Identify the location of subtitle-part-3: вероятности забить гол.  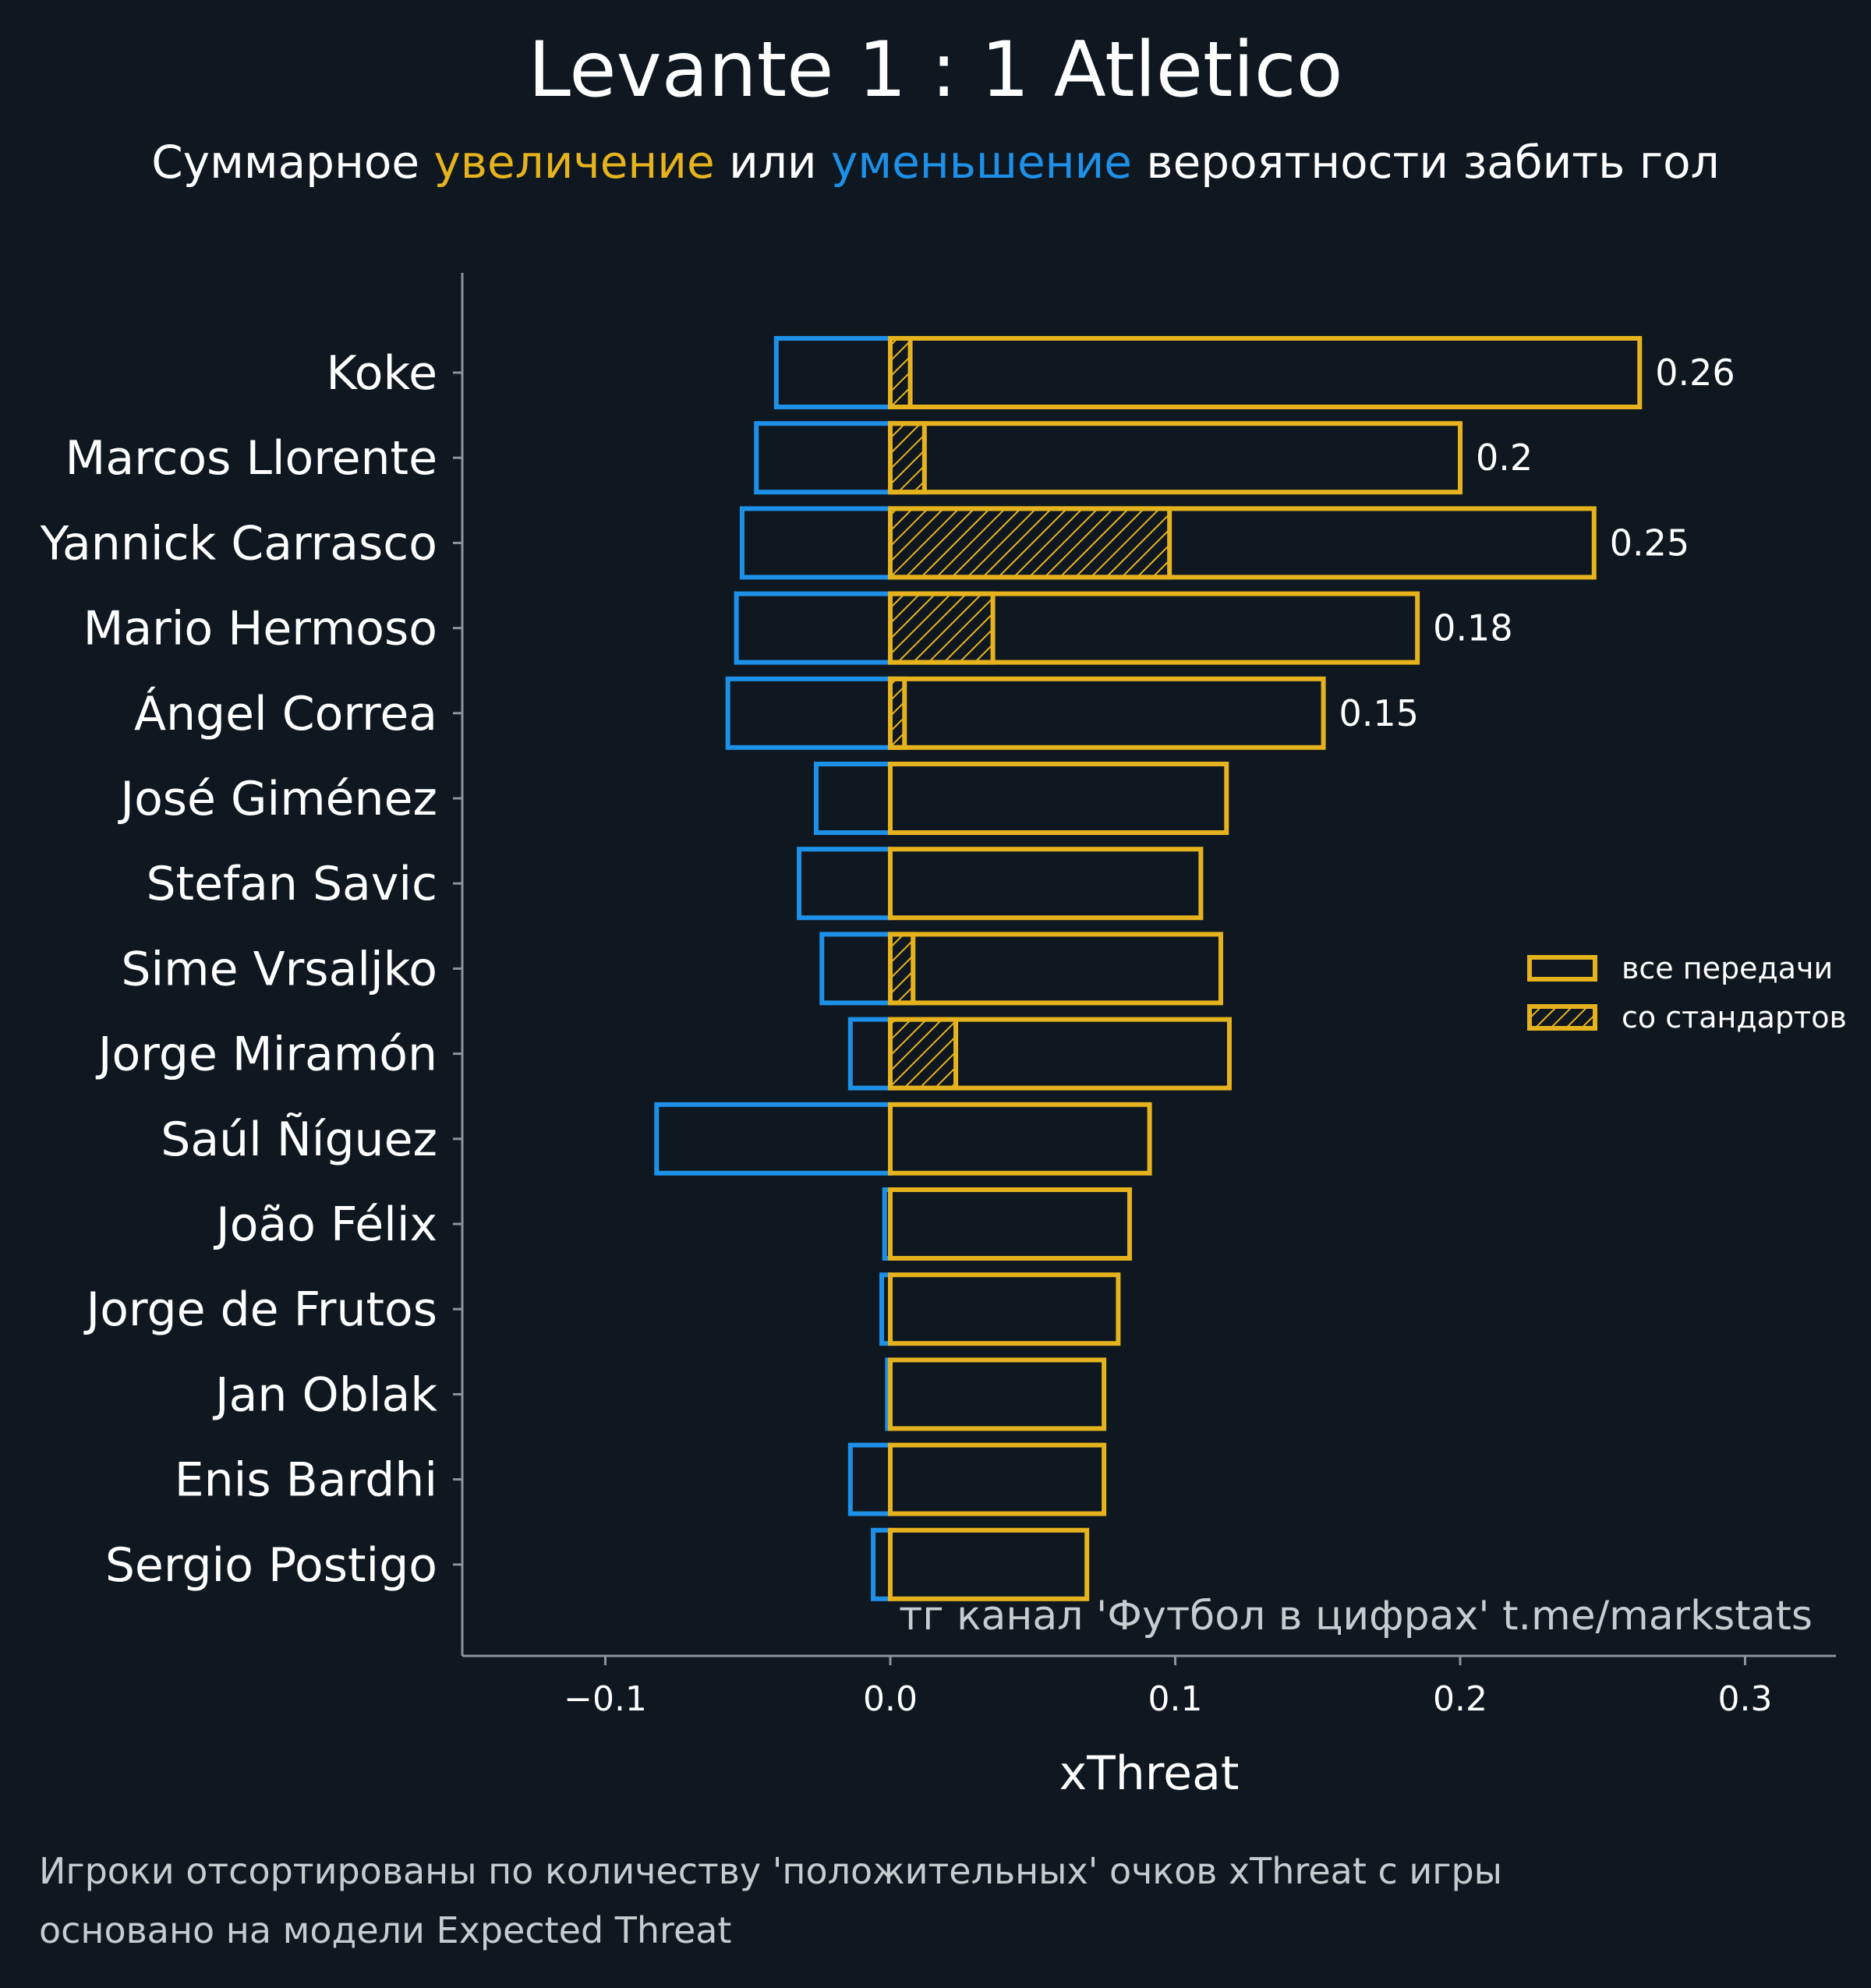
(1425, 162).